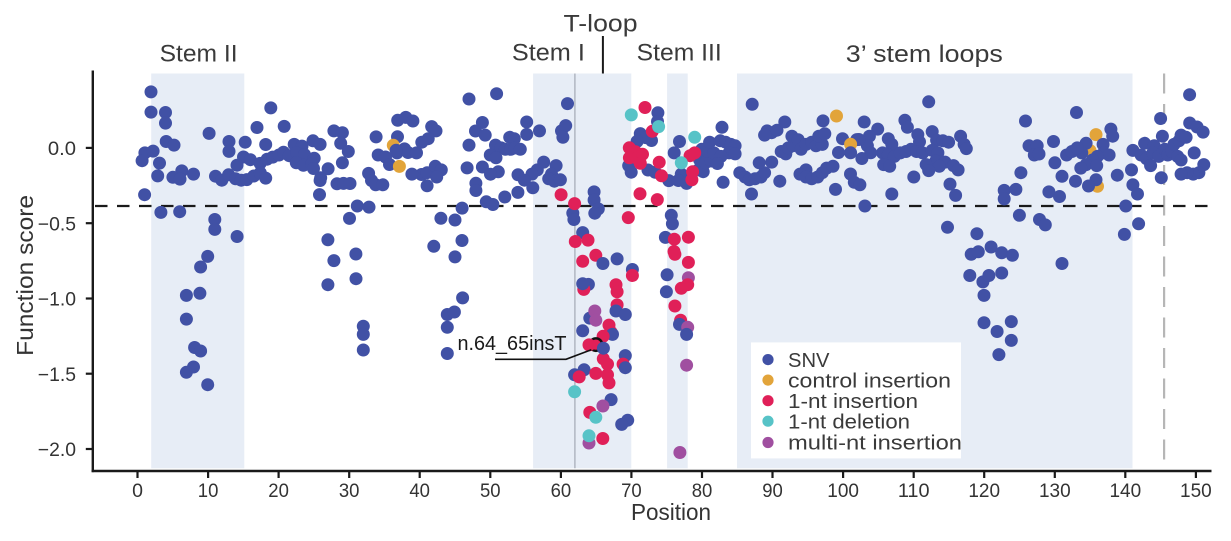 This screenshot has width=1231, height=541. What do you see at coordinates (914, 491) in the screenshot?
I see `svg-text: 110` at bounding box center [914, 491].